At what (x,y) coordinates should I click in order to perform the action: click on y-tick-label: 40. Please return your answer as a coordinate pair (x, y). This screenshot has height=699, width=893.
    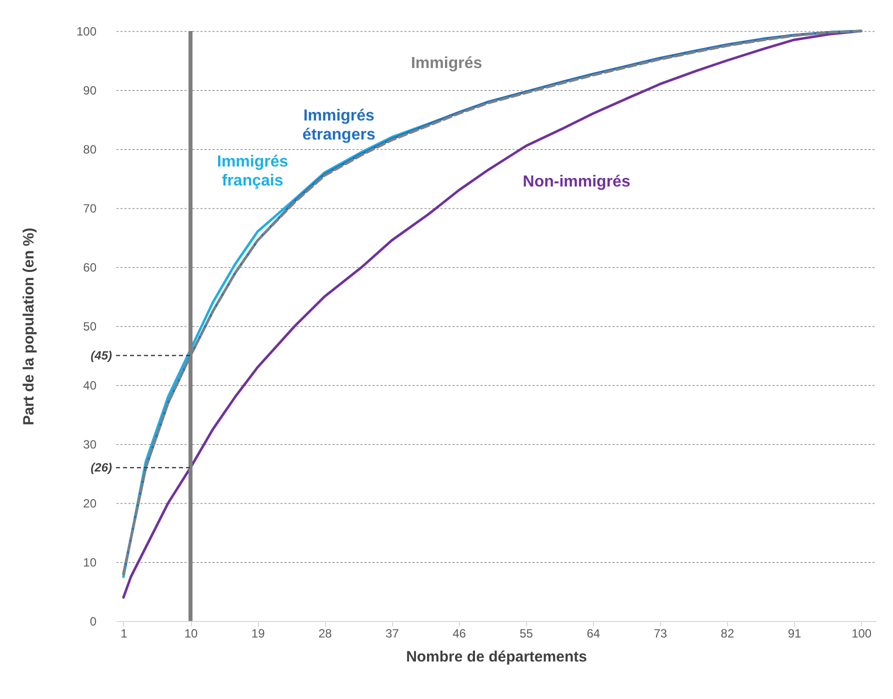
    Looking at the image, I should click on (90, 385).